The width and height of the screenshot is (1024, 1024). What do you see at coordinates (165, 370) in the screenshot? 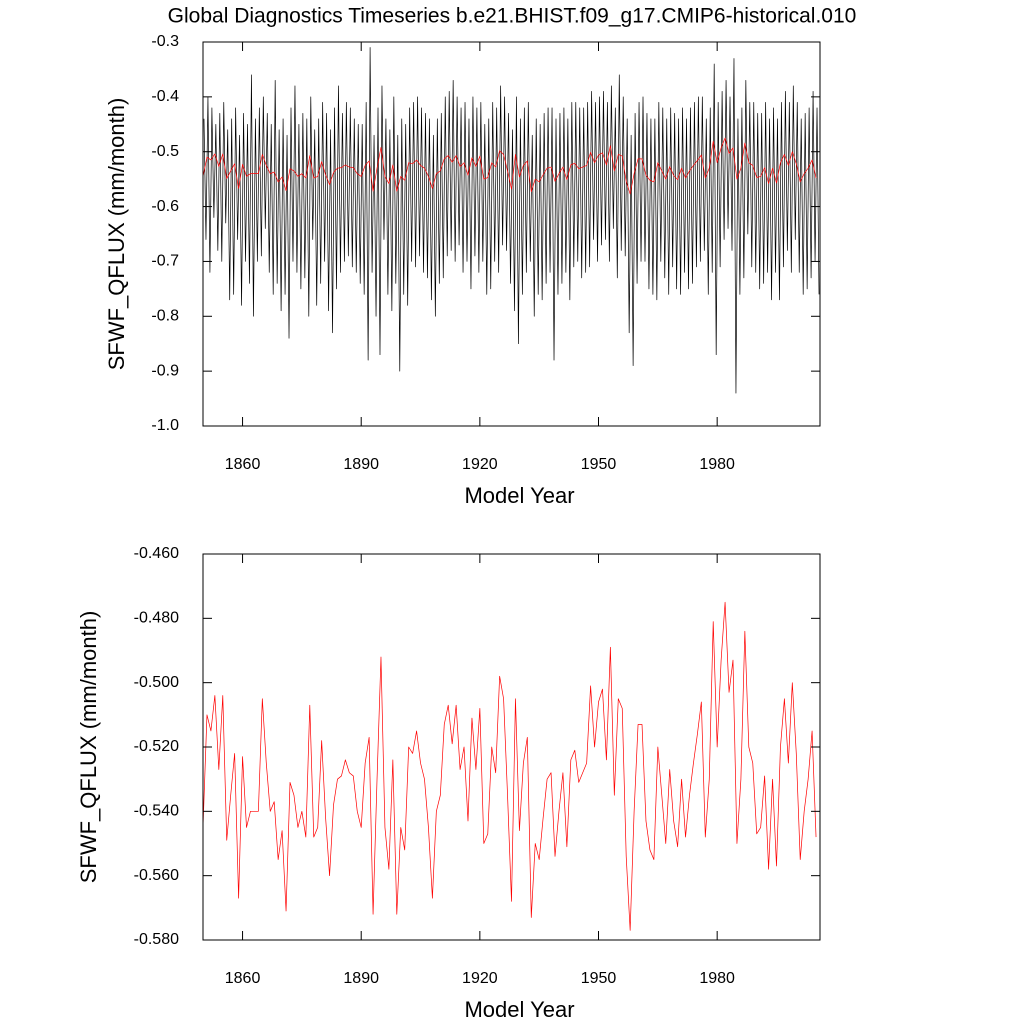
I see `y-tick-label: -0.9` at bounding box center [165, 370].